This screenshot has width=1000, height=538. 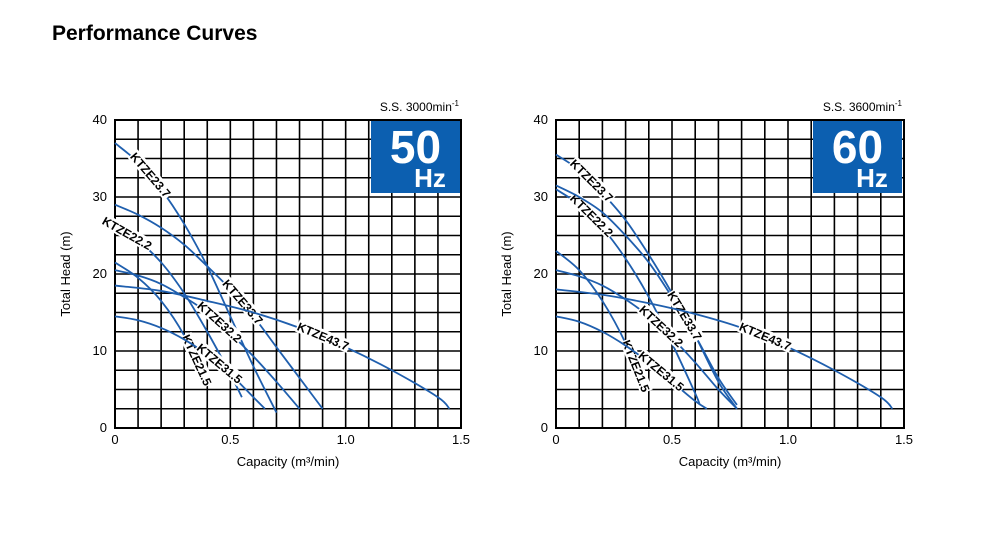 I want to click on frequency-value: 50, so click(x=415, y=147).